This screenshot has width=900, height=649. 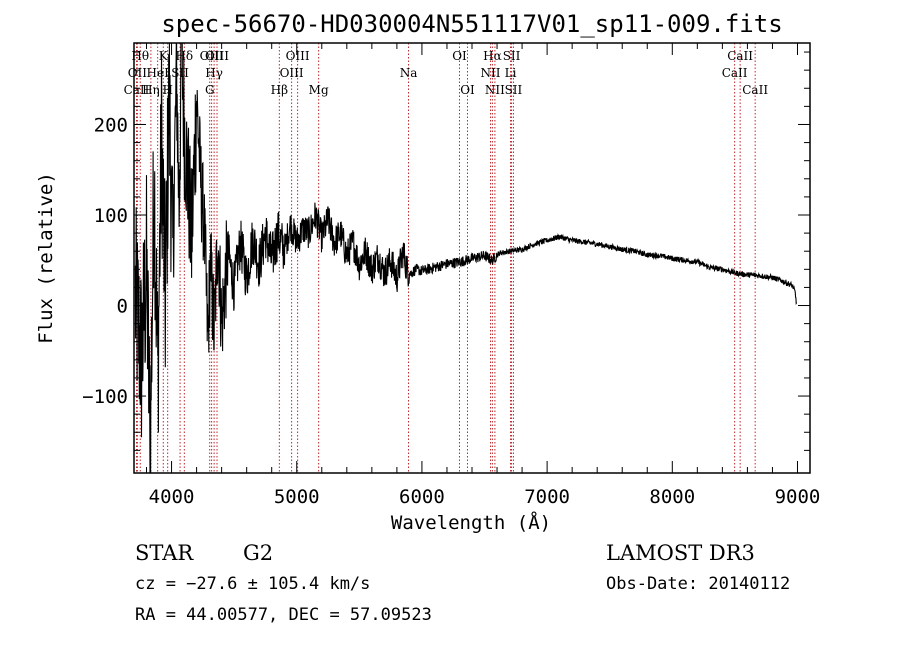 What do you see at coordinates (164, 56) in the screenshot?
I see `line-label: K` at bounding box center [164, 56].